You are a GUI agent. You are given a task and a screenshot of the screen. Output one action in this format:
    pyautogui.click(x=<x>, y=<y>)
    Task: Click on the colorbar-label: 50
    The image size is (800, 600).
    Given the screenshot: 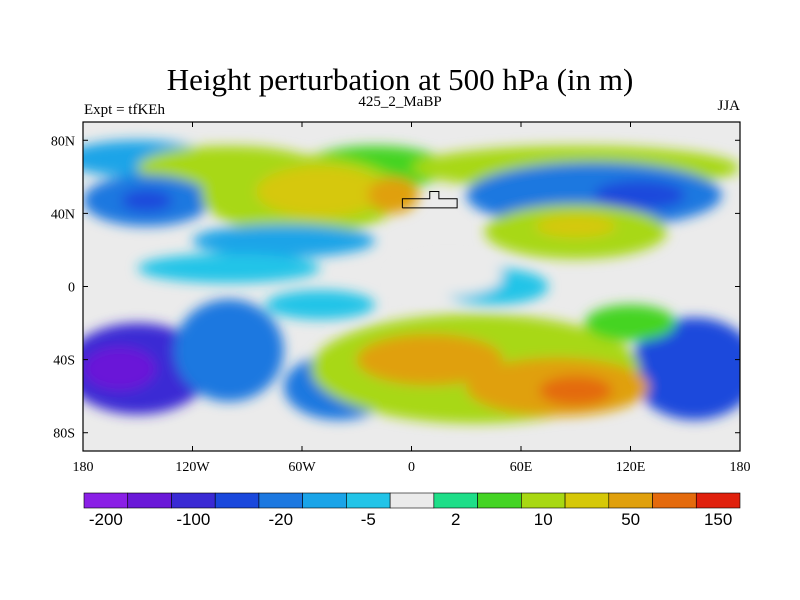 What is the action you would take?
    pyautogui.click(x=630, y=519)
    